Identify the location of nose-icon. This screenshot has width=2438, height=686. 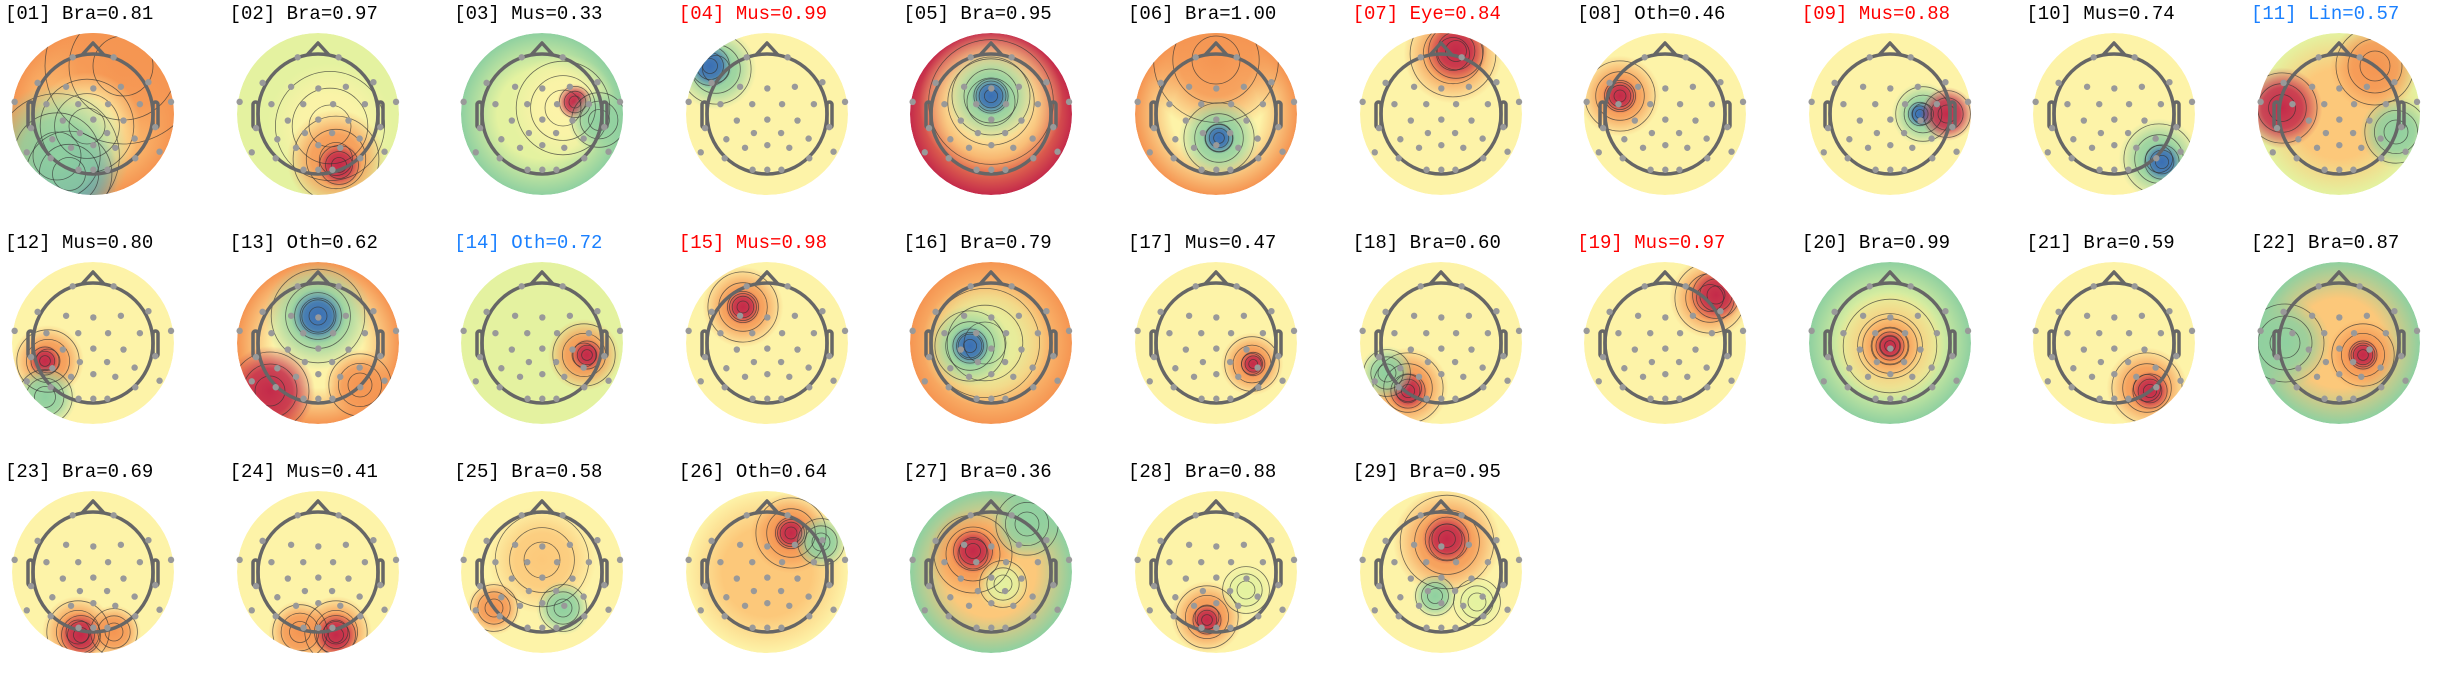
(542, 278).